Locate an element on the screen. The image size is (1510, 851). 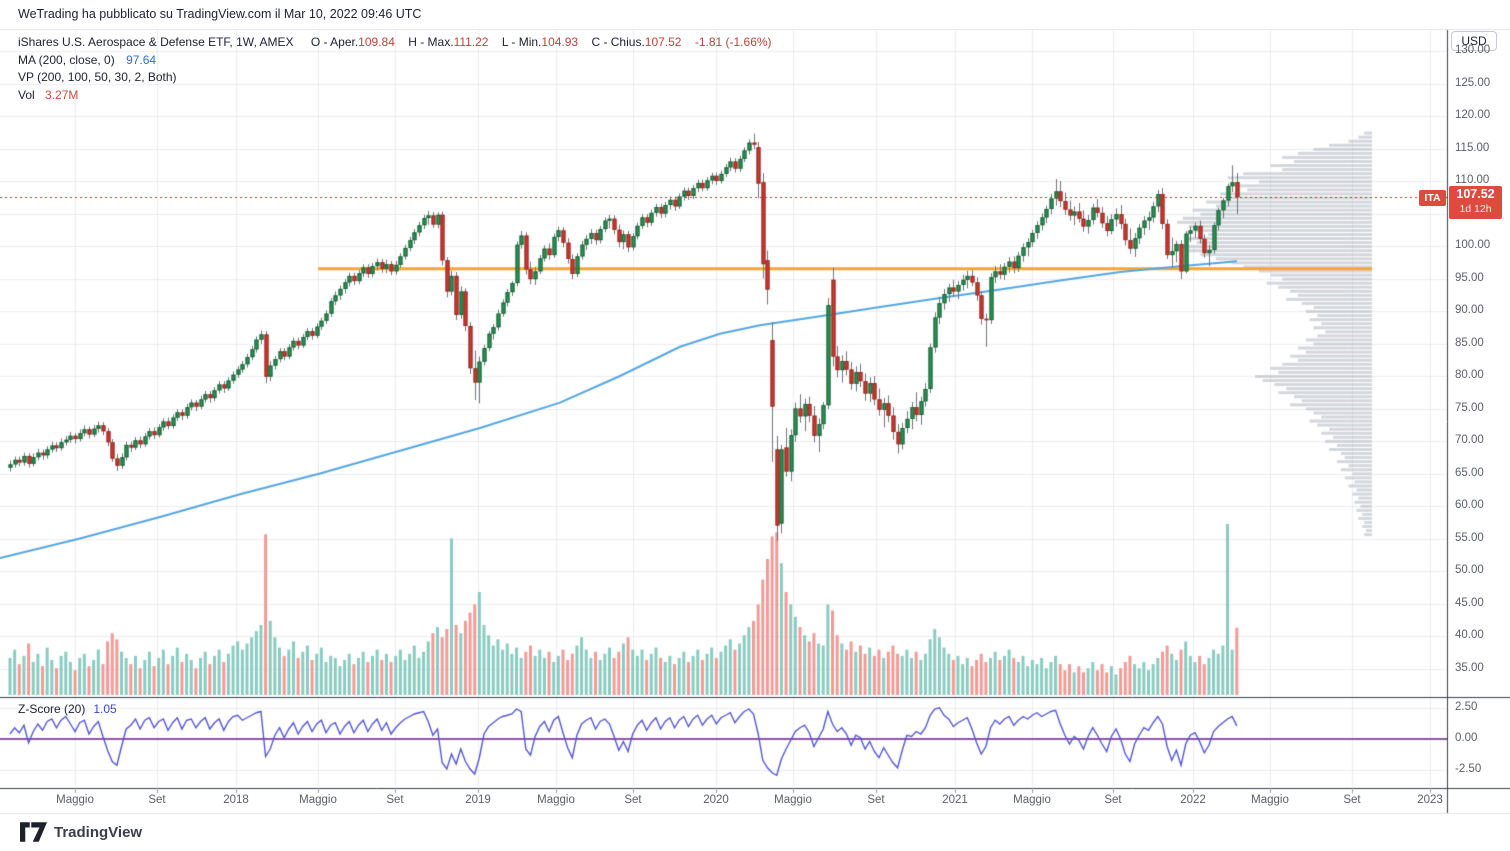
low-label: L - Min. is located at coordinates (521, 42).